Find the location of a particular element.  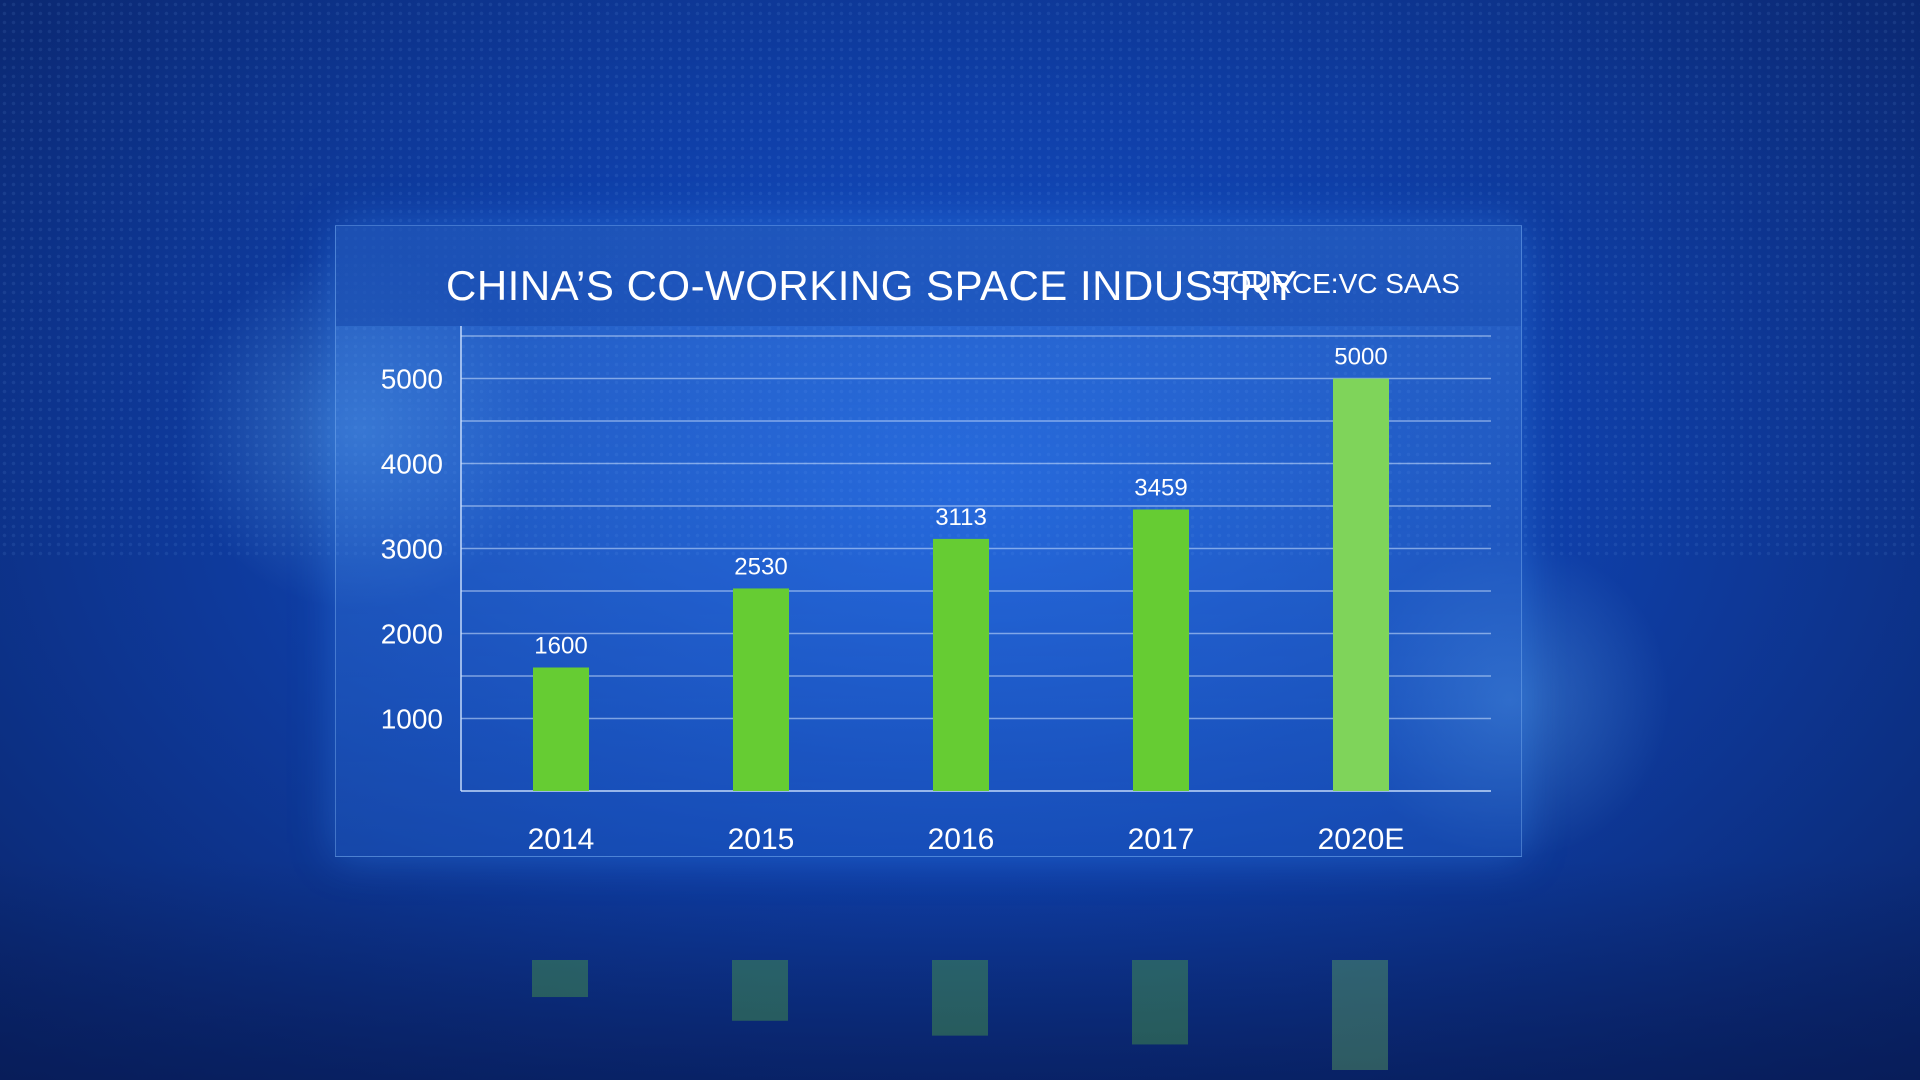

x-tick-label: 2014 is located at coordinates (561, 839).